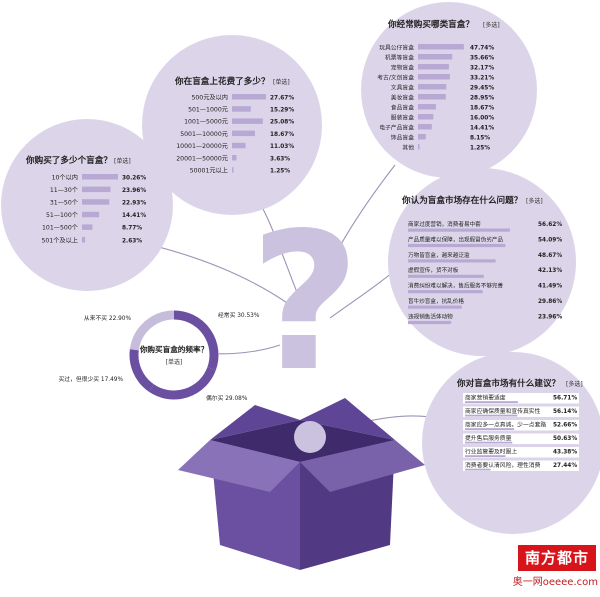 The height and width of the screenshot is (597, 600). Describe the element at coordinates (209, 171) in the screenshot. I see `spend-category-label: 50001元以上` at that location.